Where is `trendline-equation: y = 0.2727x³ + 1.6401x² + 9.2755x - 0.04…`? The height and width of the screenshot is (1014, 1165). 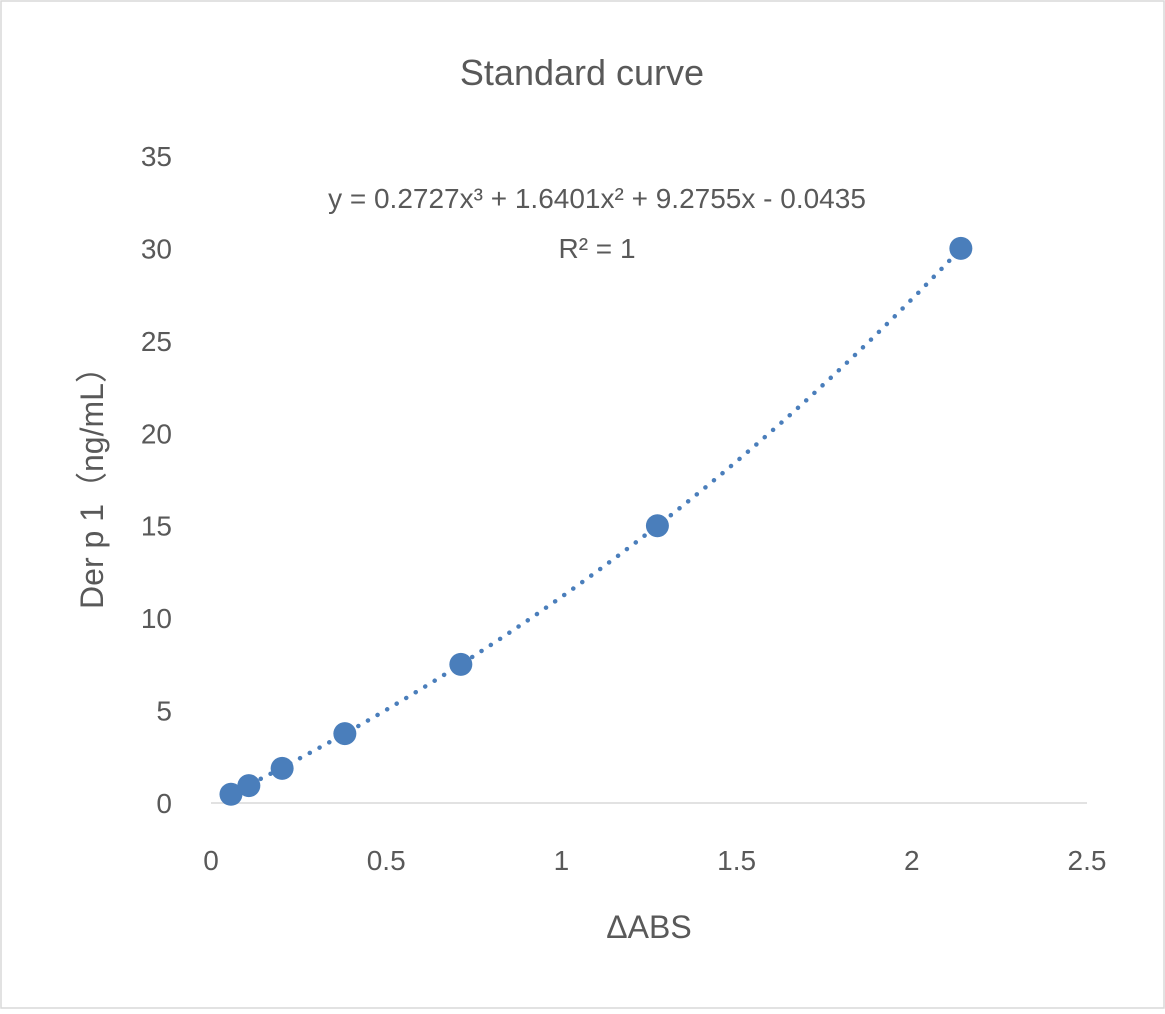 trendline-equation: y = 0.2727x³ + 1.6401x² + 9.2755x - 0.04… is located at coordinates (597, 198).